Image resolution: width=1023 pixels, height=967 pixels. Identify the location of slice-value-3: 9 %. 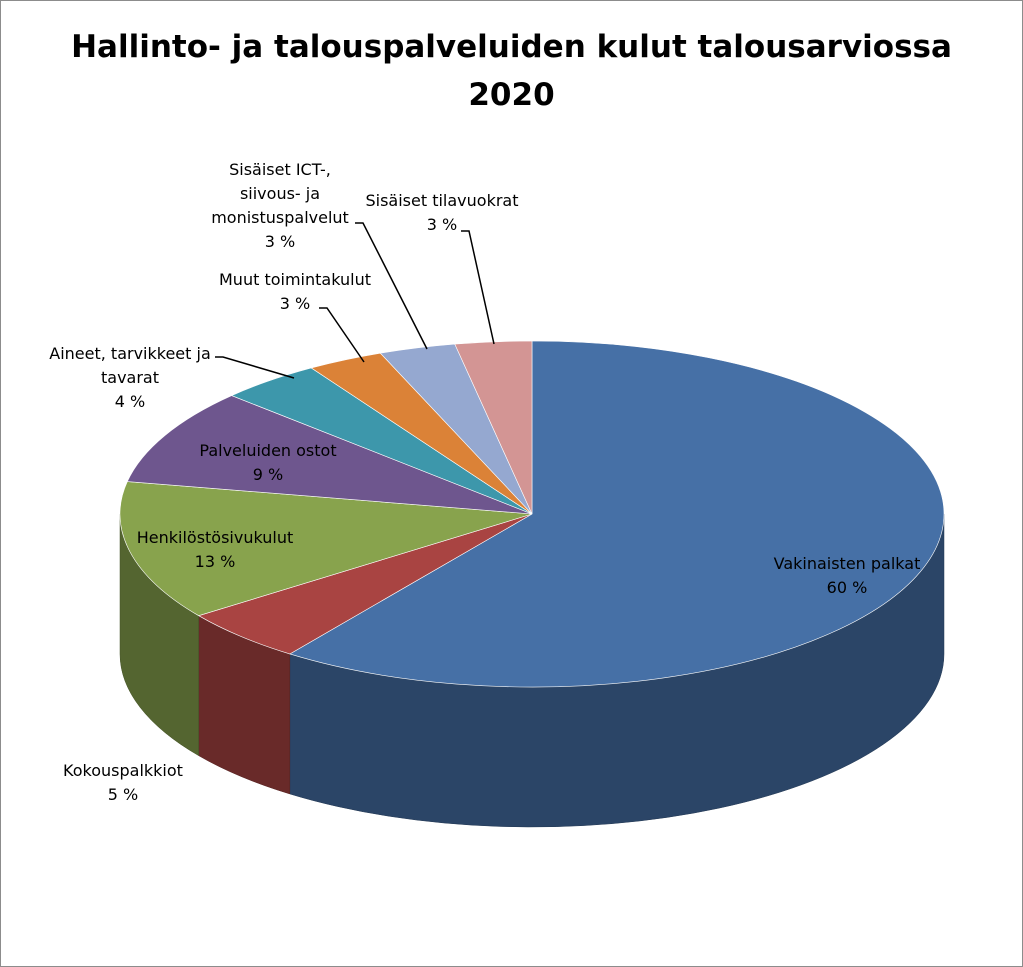
(268, 474).